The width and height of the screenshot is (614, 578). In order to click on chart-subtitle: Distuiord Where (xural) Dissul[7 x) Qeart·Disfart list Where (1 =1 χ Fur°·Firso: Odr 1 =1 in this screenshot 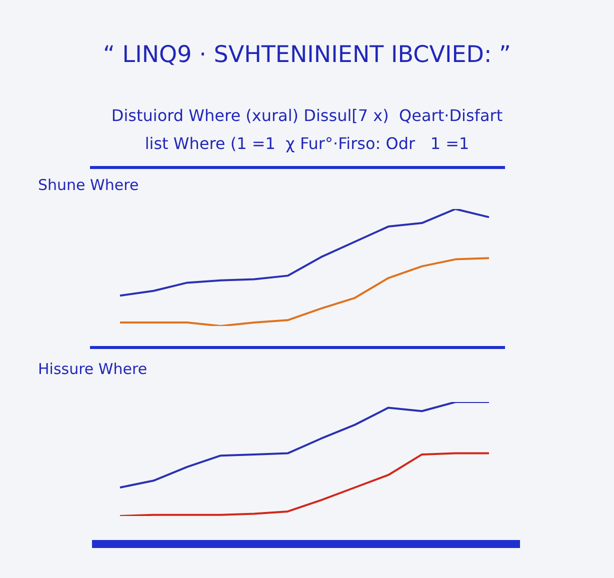, I will do `click(307, 130)`.